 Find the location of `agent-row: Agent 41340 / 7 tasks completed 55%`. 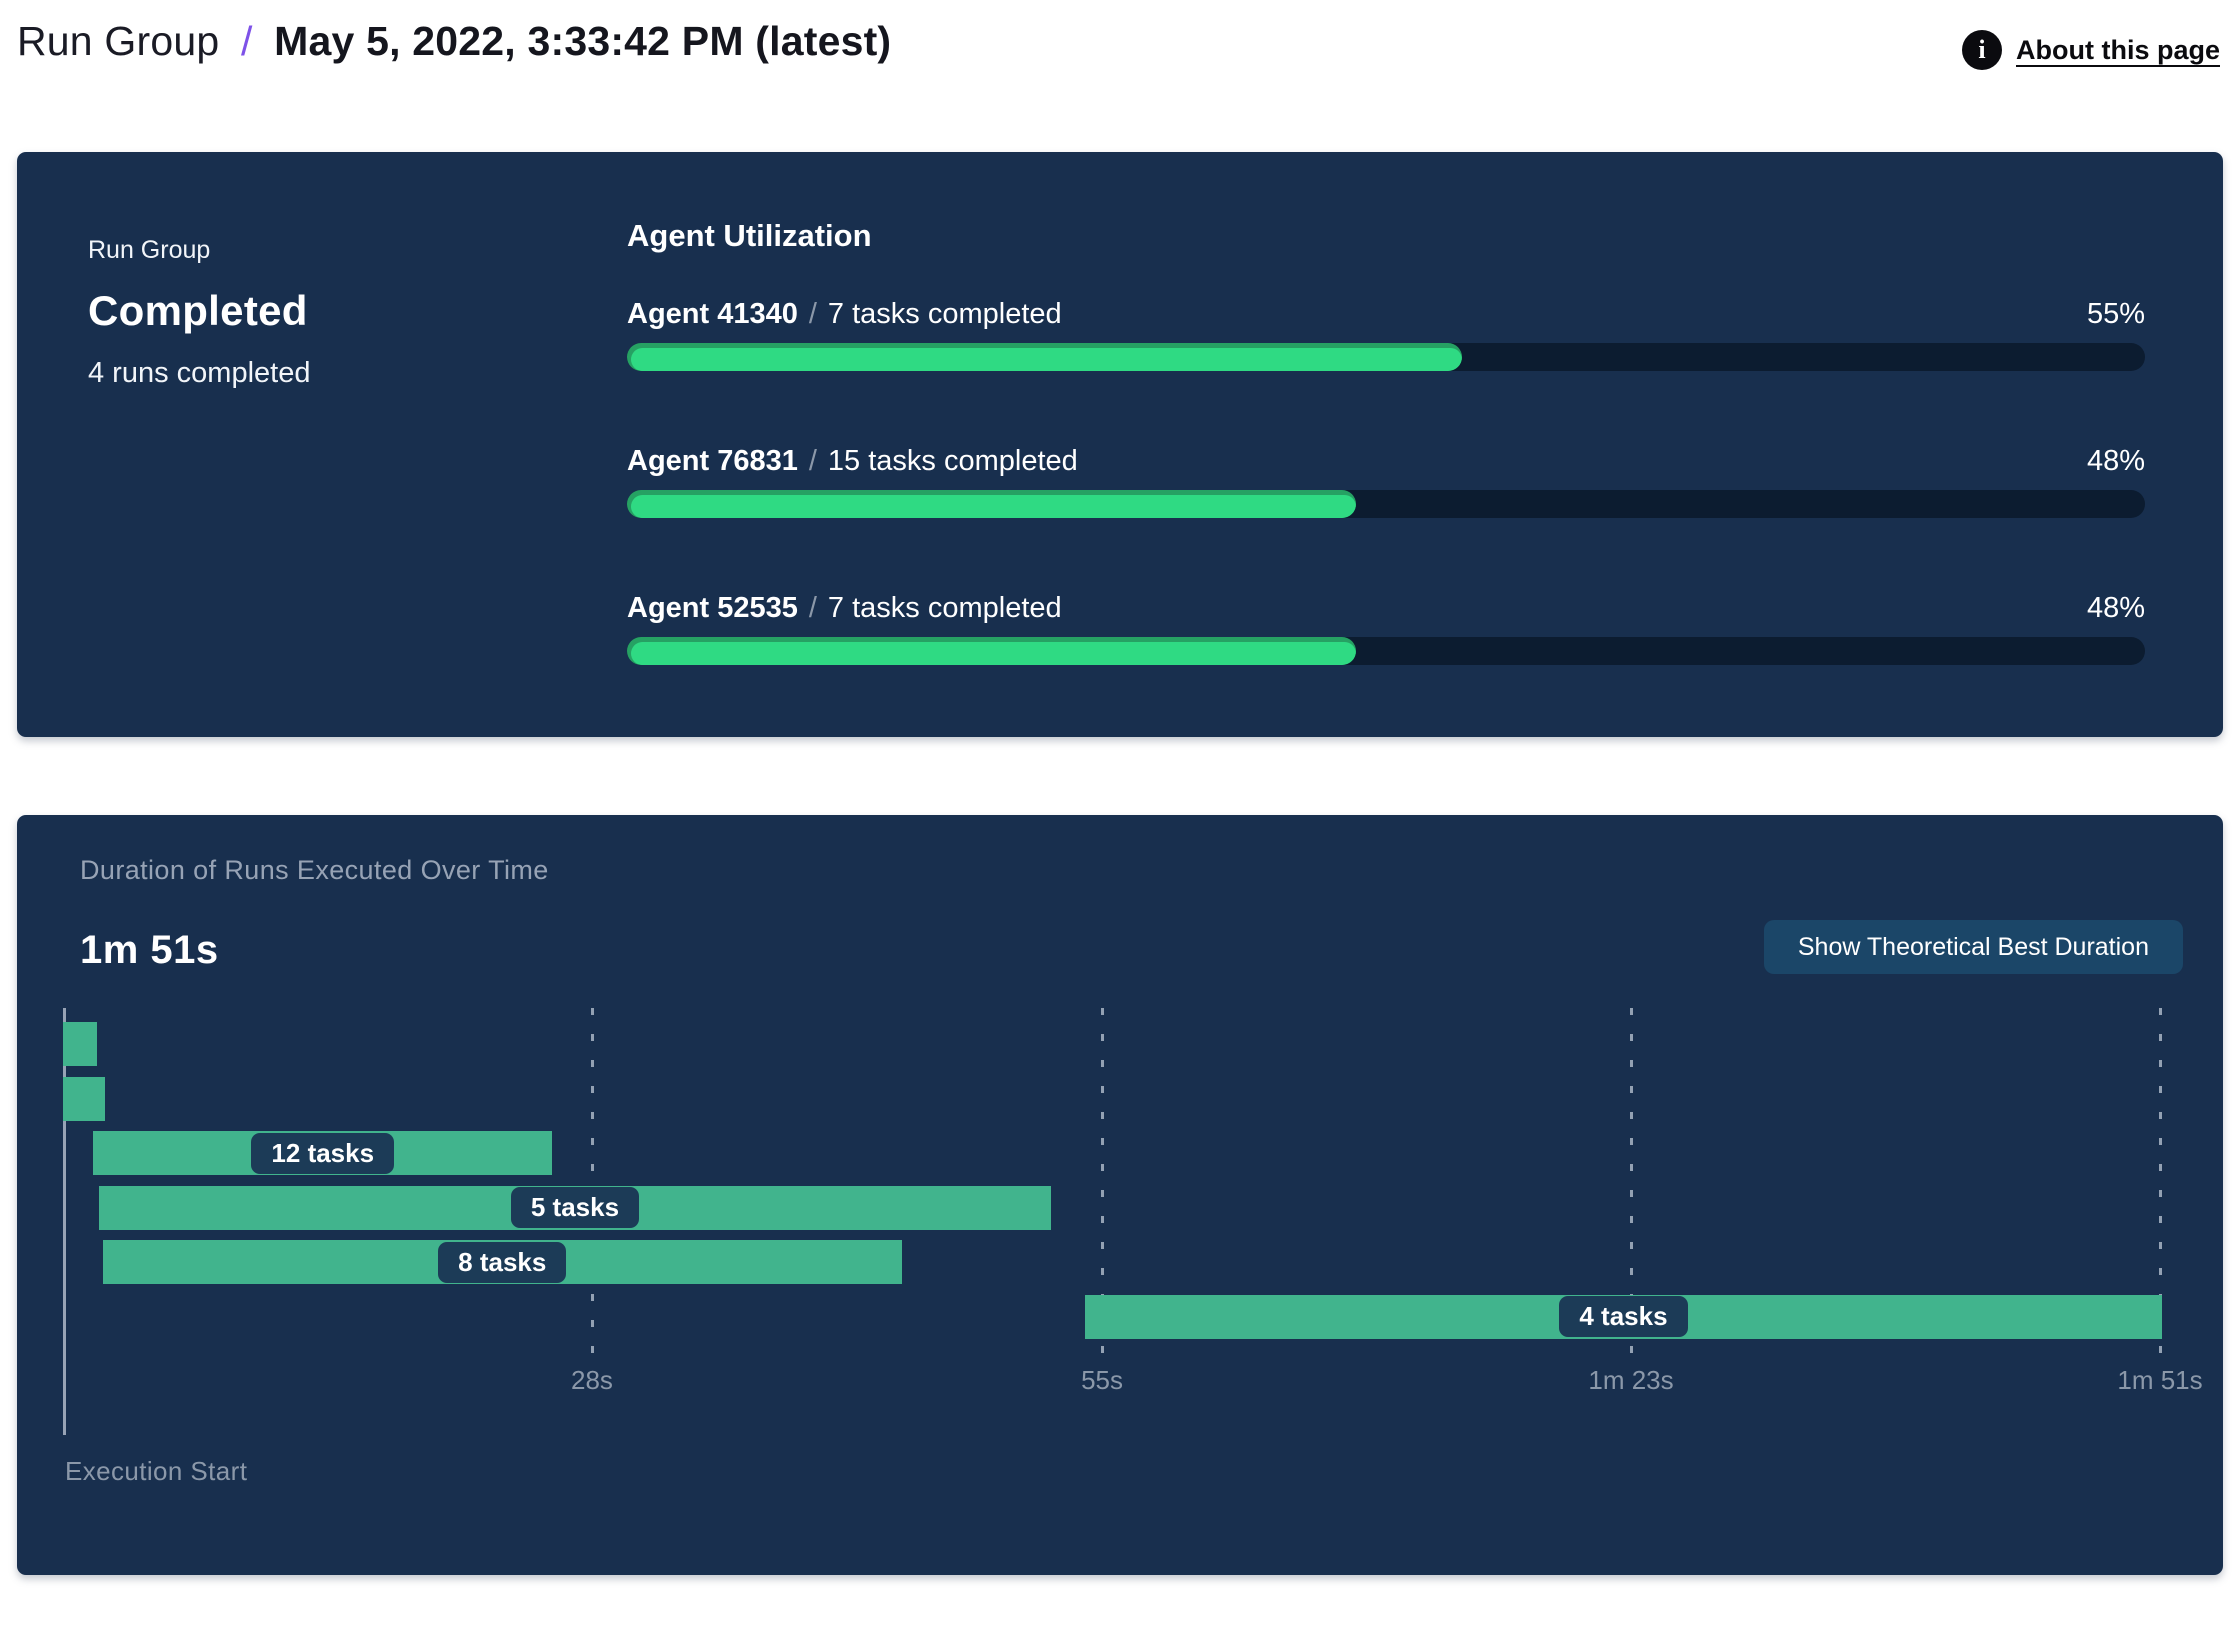

agent-row: Agent 41340 / 7 tasks completed 55% is located at coordinates (1386, 334).